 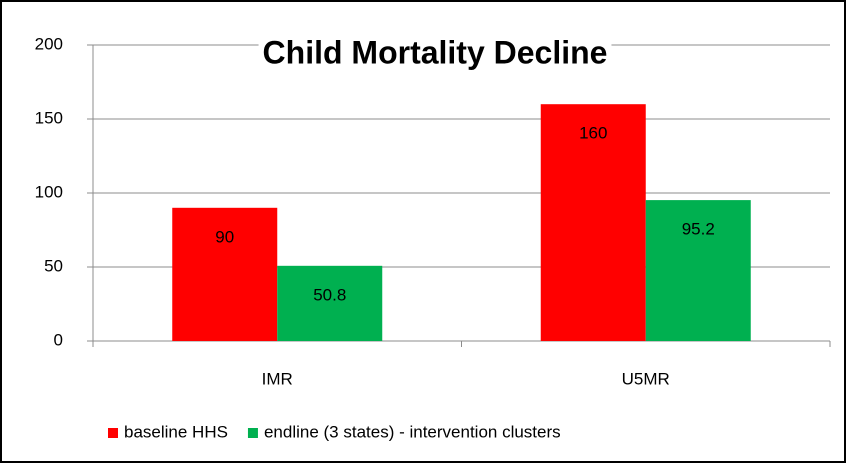 I want to click on y-tick-label: 100, so click(x=49, y=191).